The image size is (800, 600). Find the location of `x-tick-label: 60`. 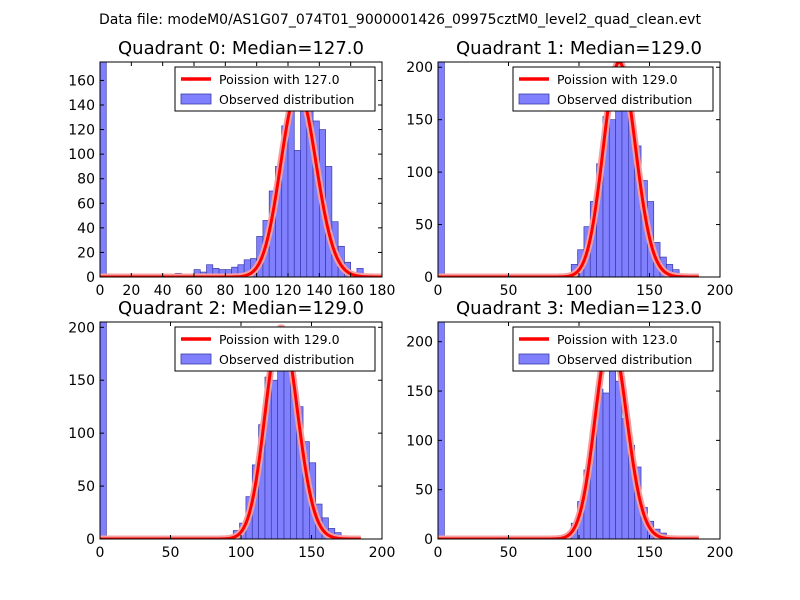

x-tick-label: 60 is located at coordinates (194, 291).